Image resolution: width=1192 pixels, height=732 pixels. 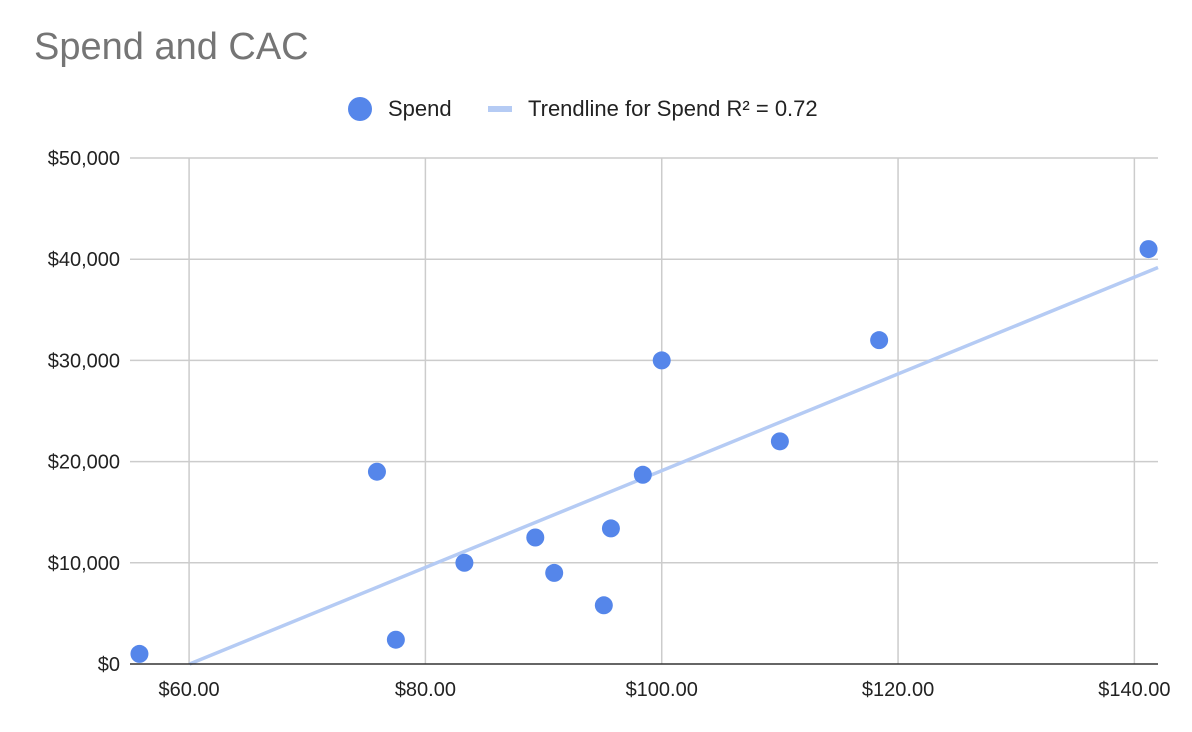 What do you see at coordinates (84, 463) in the screenshot?
I see `y-tick-label: $20,000` at bounding box center [84, 463].